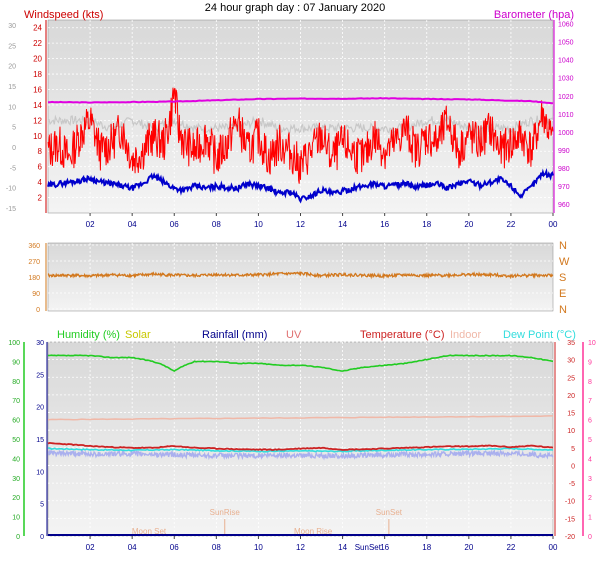 The height and width of the screenshot is (561, 608). What do you see at coordinates (300, 363) in the screenshot?
I see `humidity-line` at bounding box center [300, 363].